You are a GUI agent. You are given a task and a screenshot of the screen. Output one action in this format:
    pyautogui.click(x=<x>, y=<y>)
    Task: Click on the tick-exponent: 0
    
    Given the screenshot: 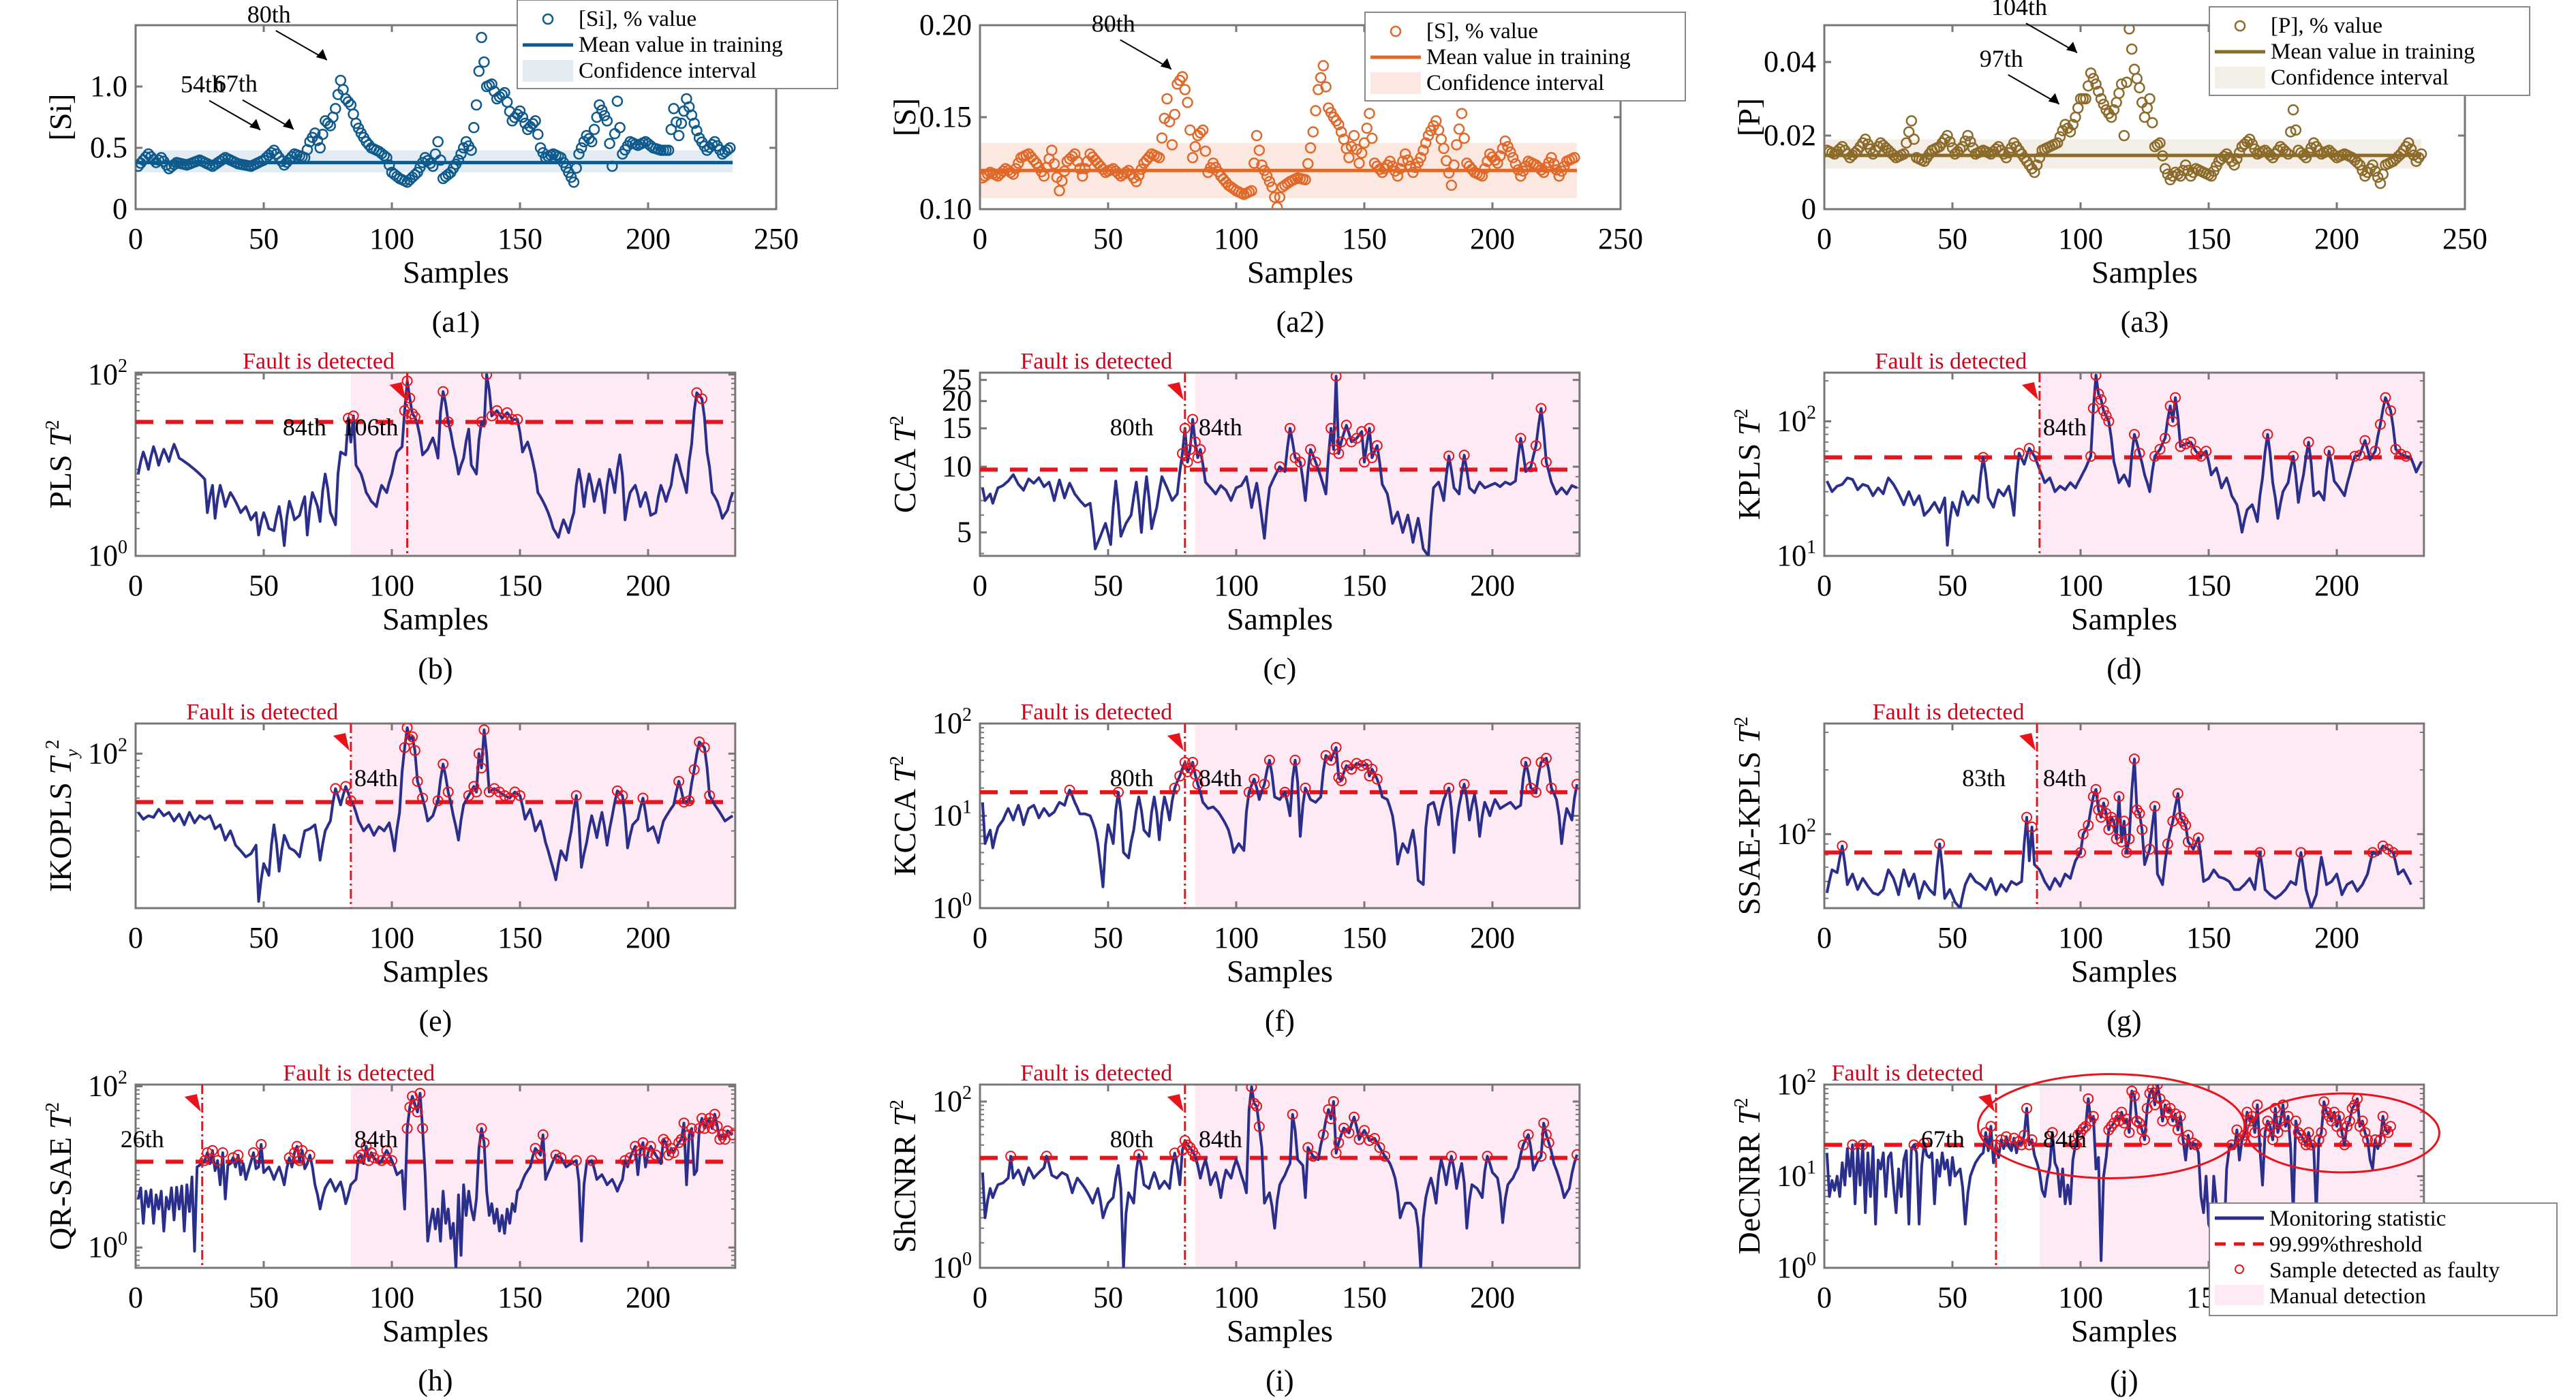 What is the action you would take?
    pyautogui.click(x=123, y=547)
    